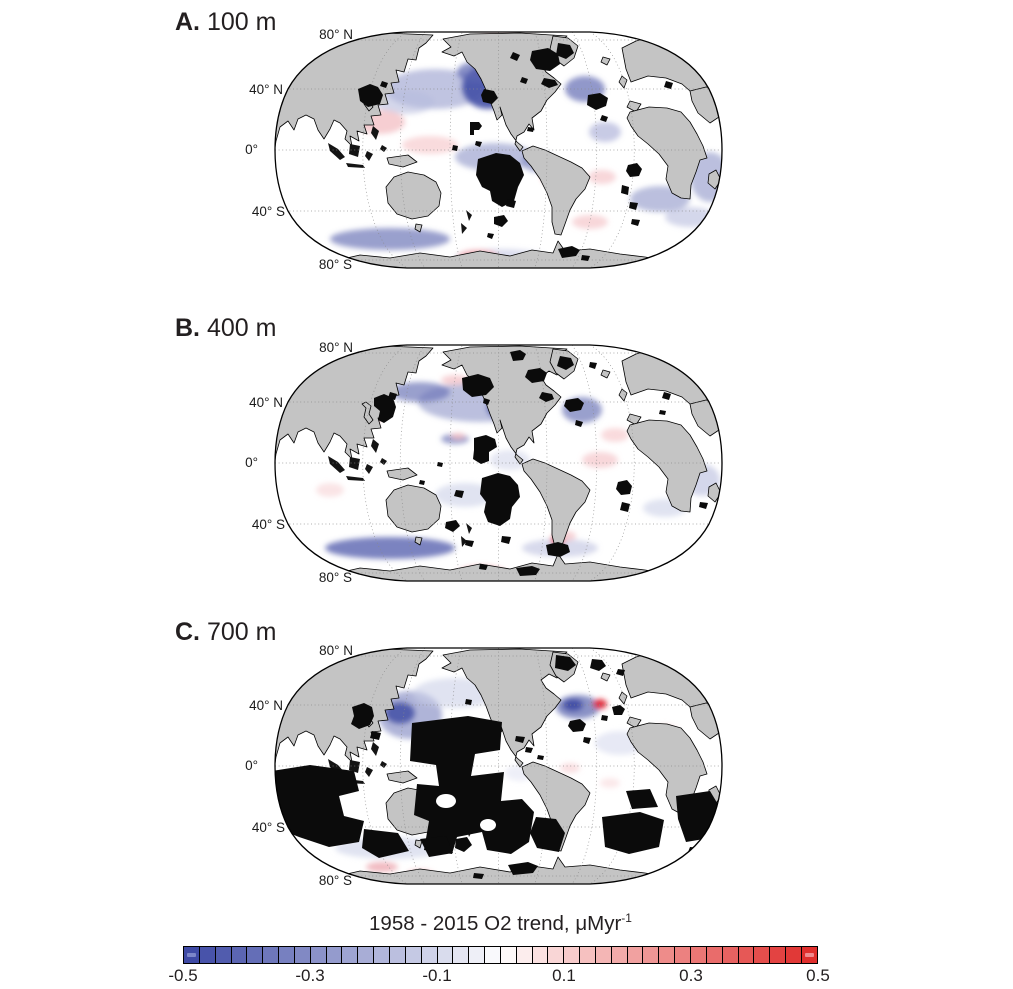  Describe the element at coordinates (498, 976) in the screenshot. I see `colorbar-ticks: -0.5 -0.3 -0.1 0.1 0.3 0.5` at that location.